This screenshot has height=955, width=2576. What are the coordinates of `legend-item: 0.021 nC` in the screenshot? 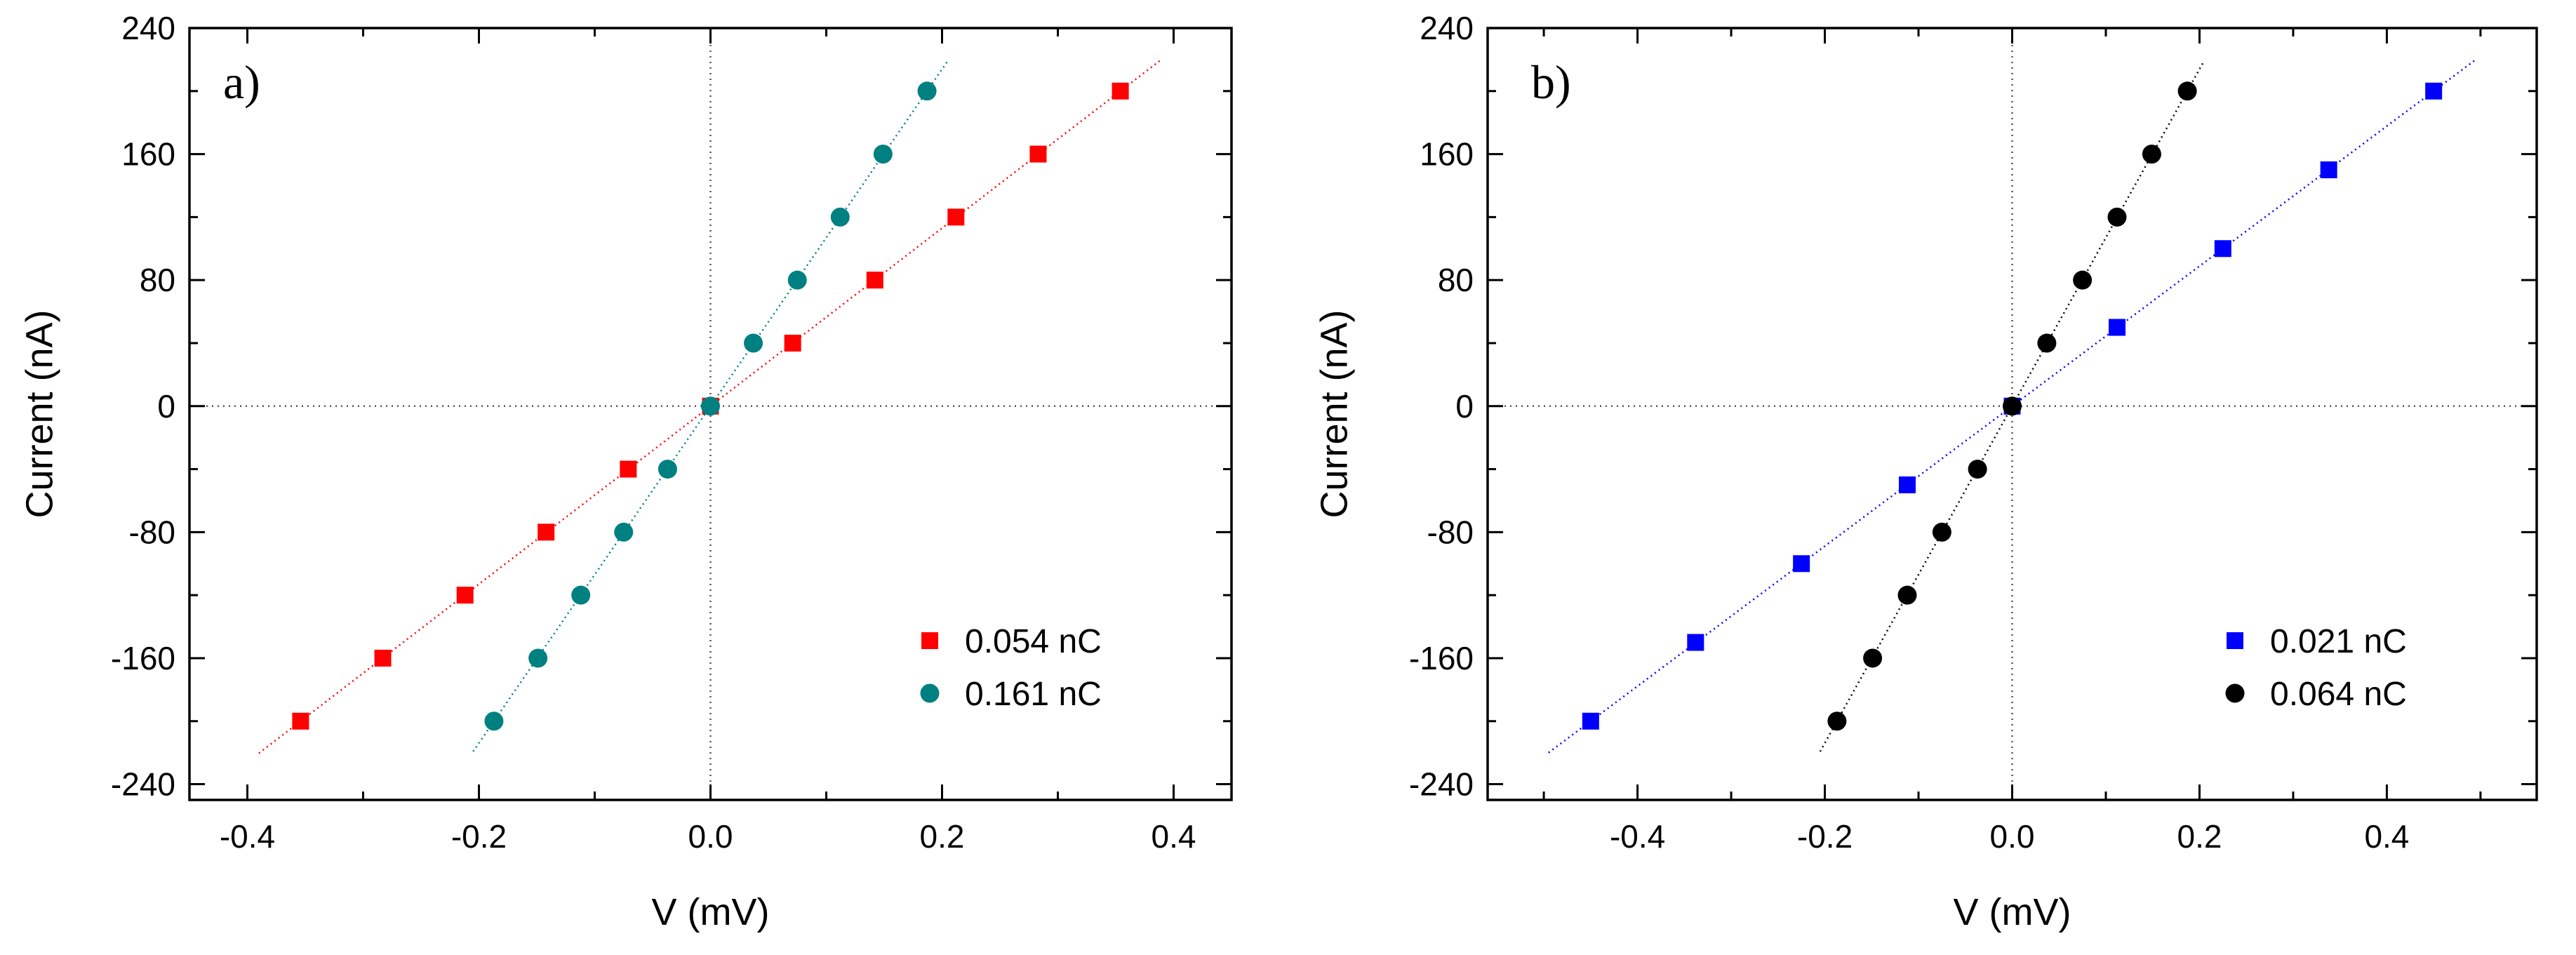 It's located at (2317, 641).